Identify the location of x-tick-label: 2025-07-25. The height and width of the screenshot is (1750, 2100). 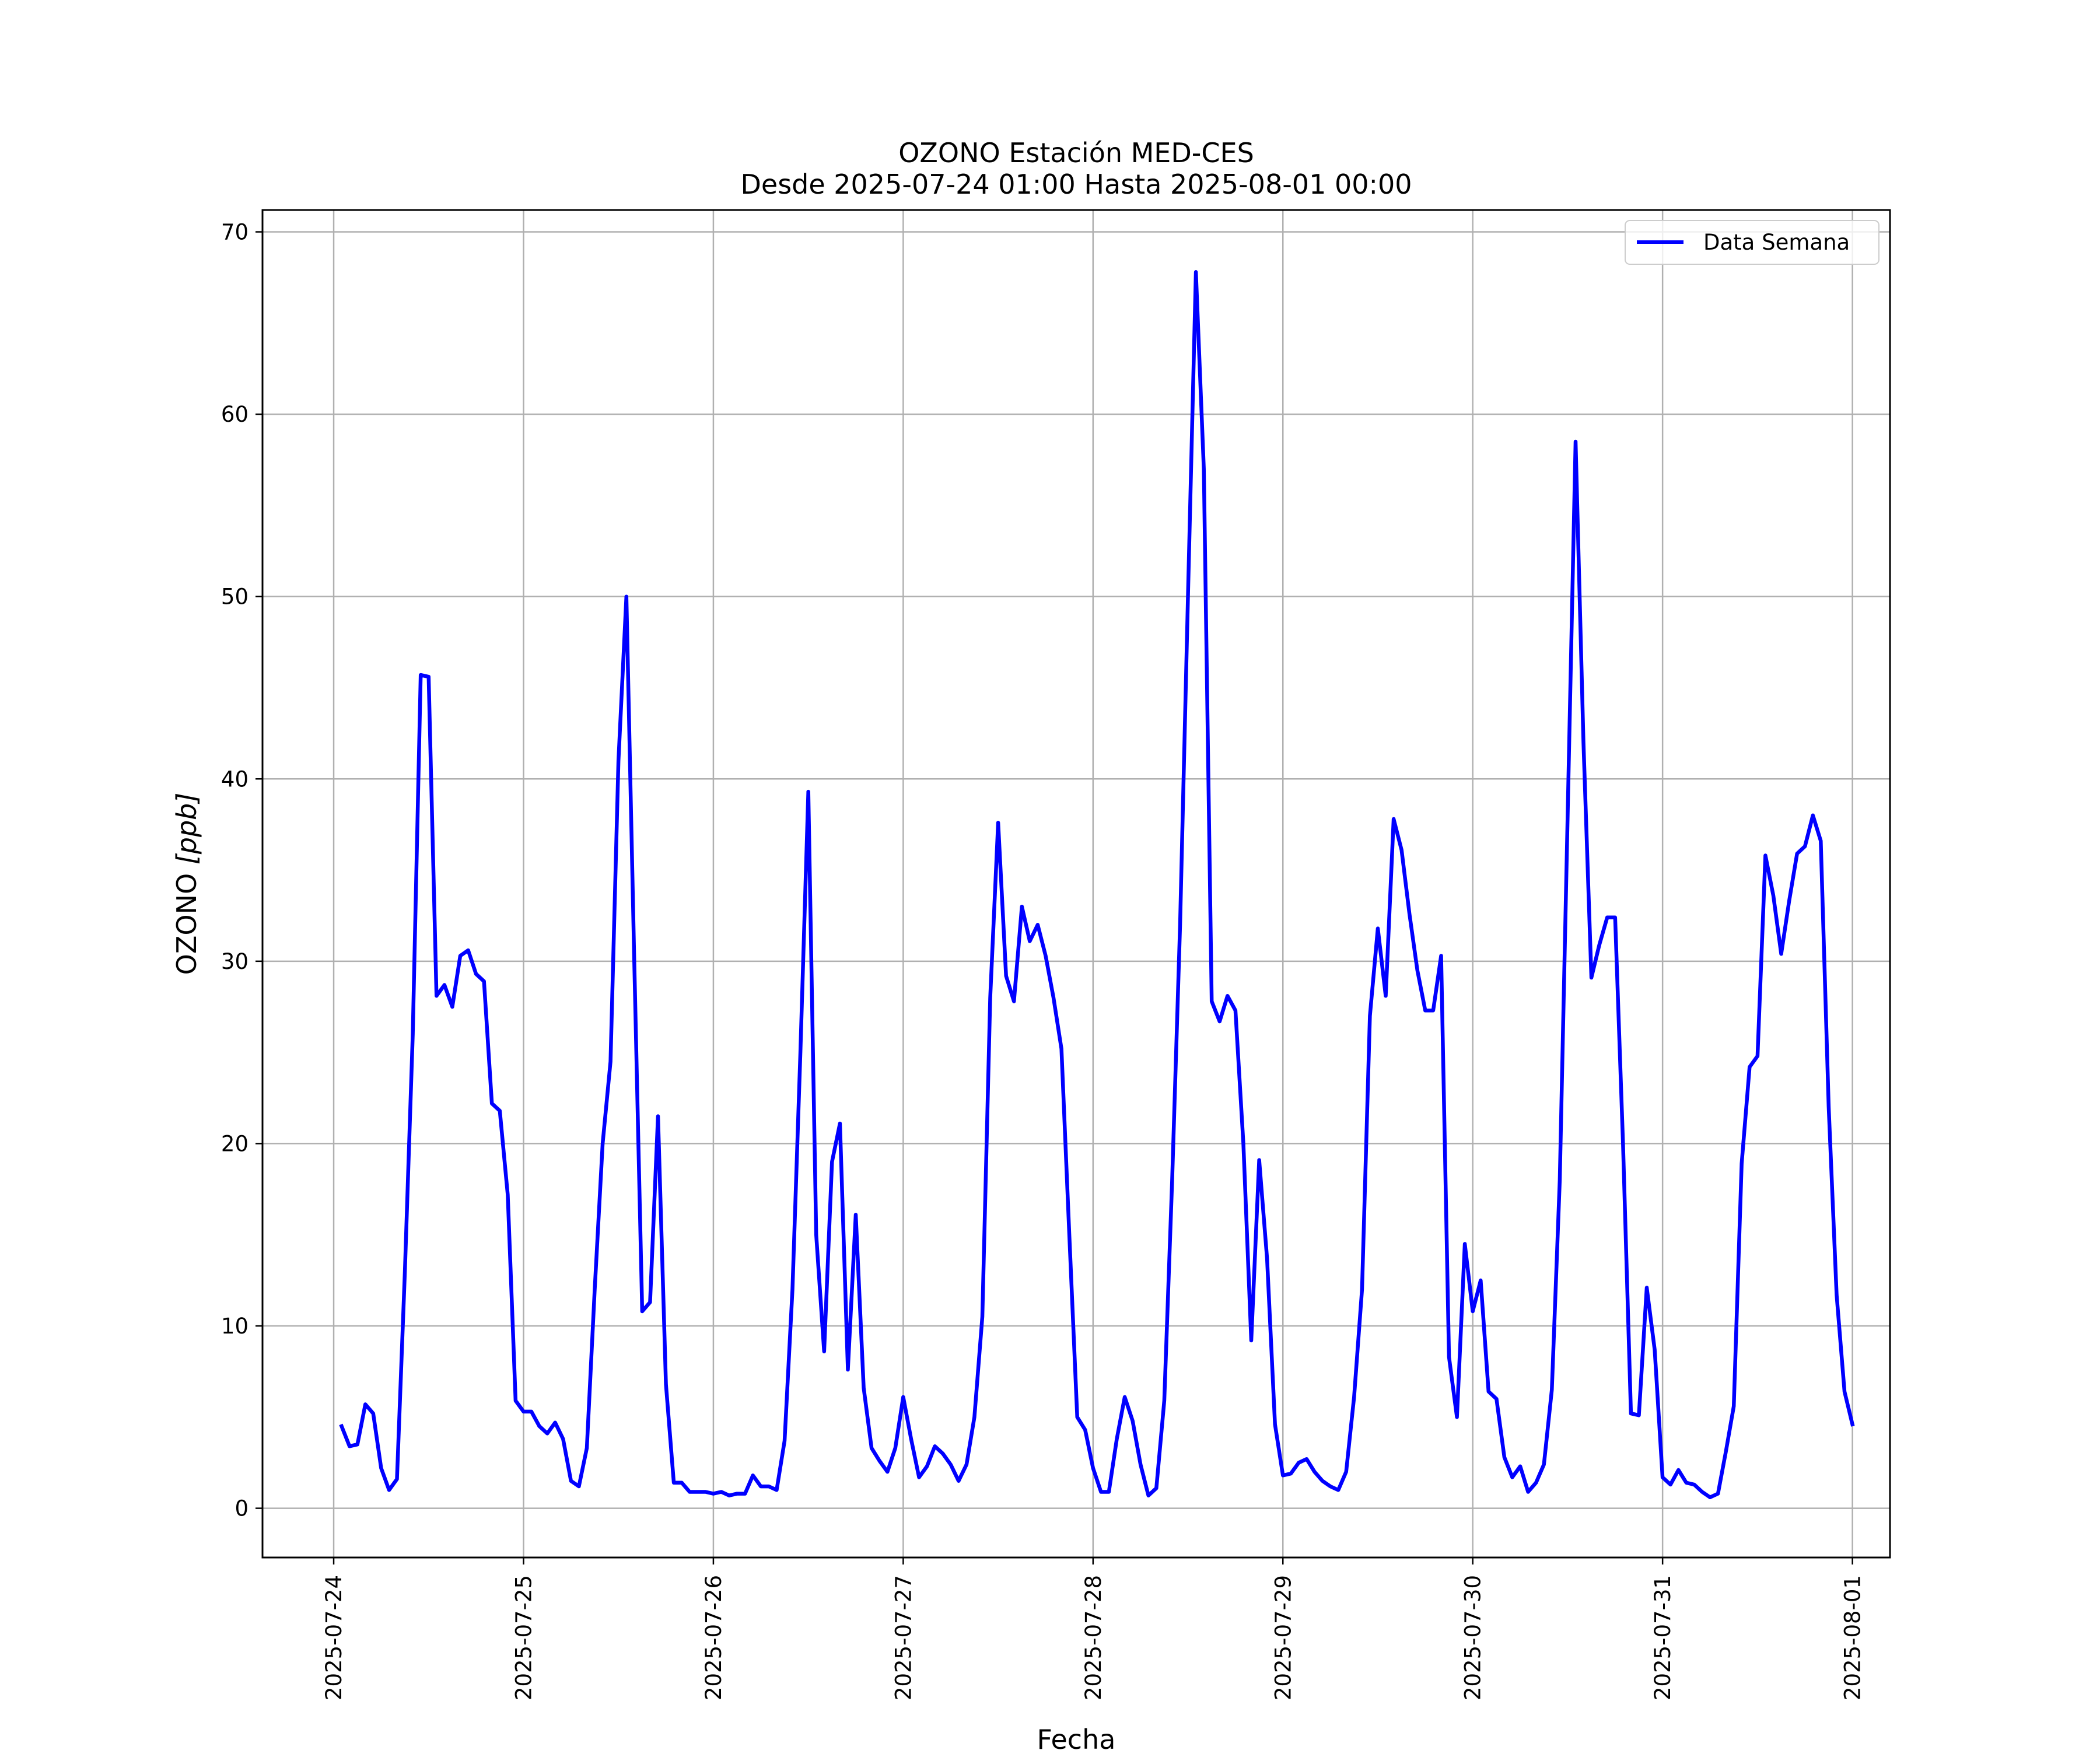
(523, 1637).